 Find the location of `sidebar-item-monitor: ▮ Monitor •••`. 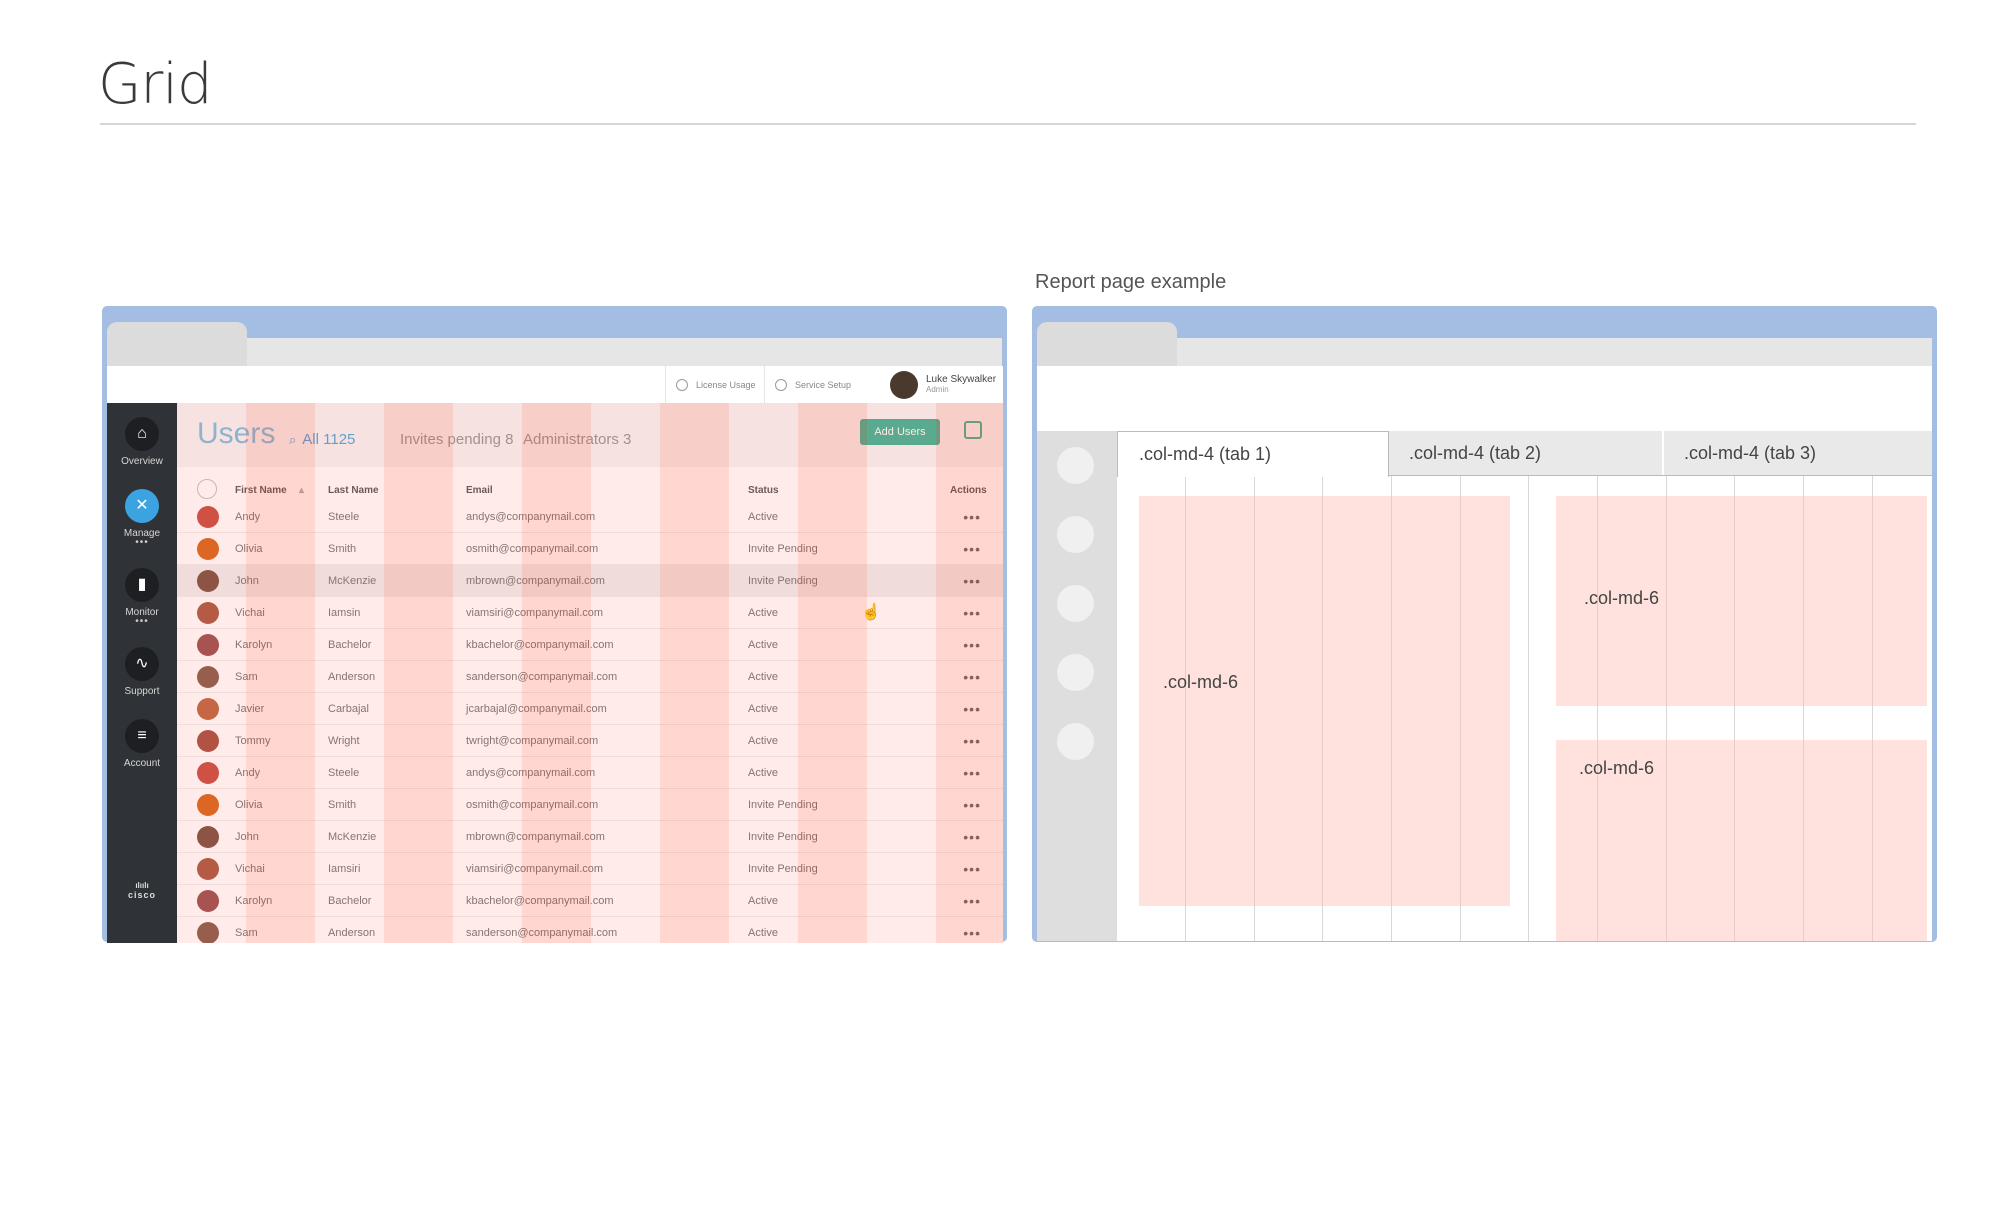

sidebar-item-monitor: ▮ Monitor ••• is located at coordinates (142, 597).